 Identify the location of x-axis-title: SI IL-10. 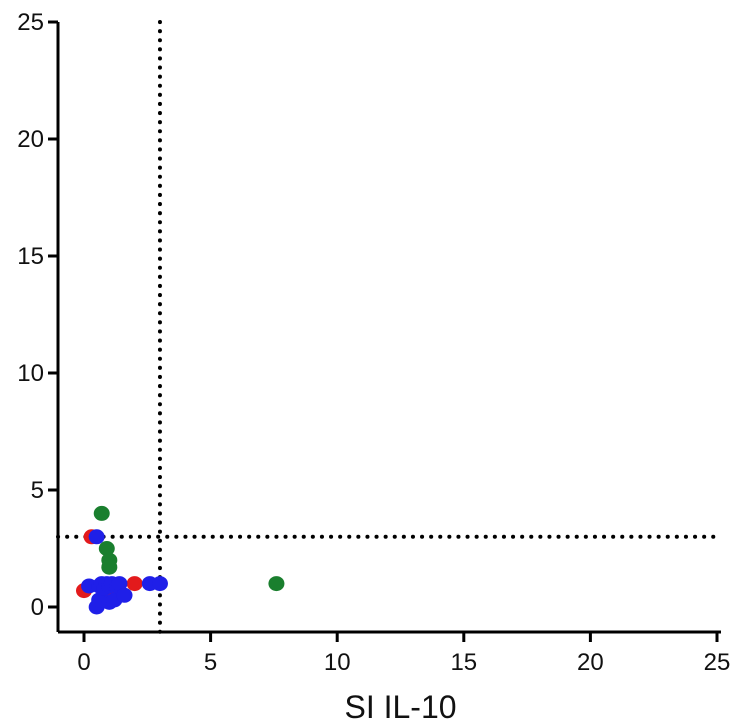
(400, 707).